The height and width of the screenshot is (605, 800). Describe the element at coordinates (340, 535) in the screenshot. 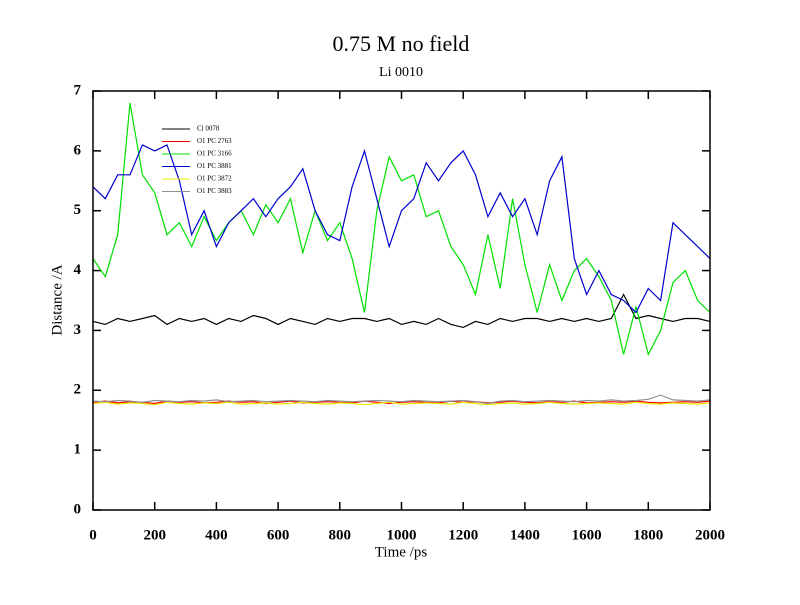

I see `x-tick-label: 800` at that location.